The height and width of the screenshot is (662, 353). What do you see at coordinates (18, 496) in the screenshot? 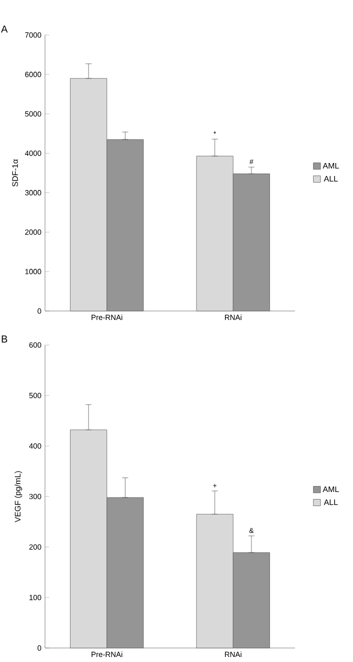
I see `y-axis-title: VEGF (pg/mL)` at bounding box center [18, 496].